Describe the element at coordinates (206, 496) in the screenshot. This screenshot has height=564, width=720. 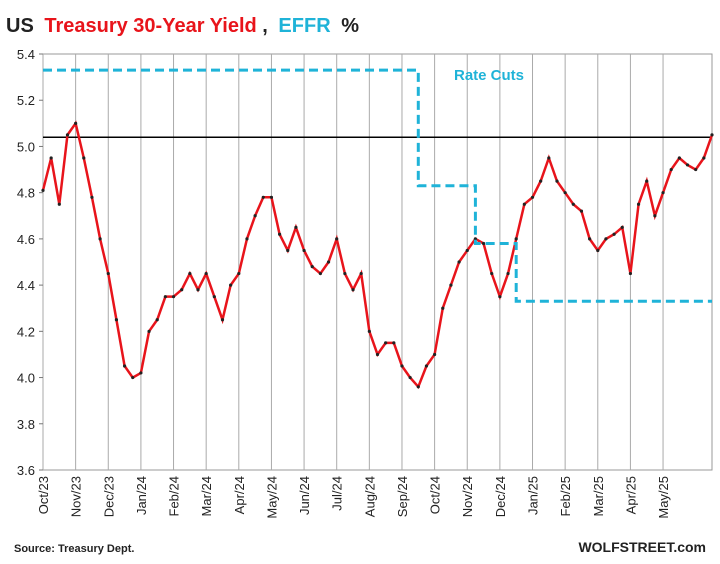
I see `x-tick-label: Mar/24` at that location.